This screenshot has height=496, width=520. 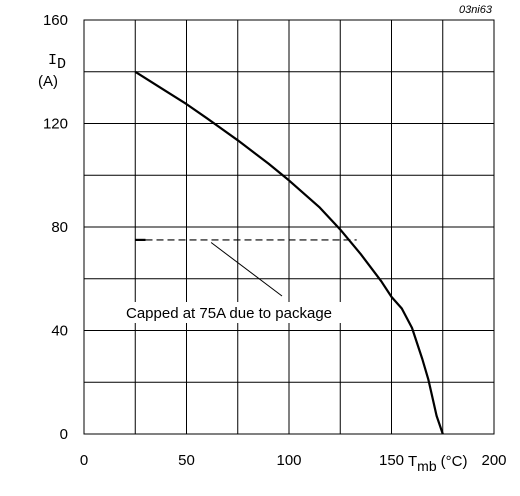 I want to click on x-tick-label: 0, so click(x=84, y=460).